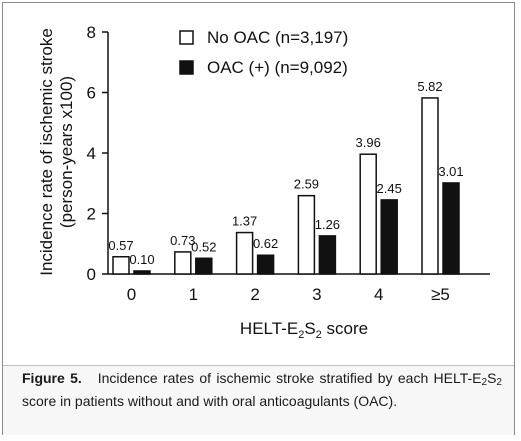  What do you see at coordinates (193, 294) in the screenshot?
I see `x-tick-label: 1` at bounding box center [193, 294].